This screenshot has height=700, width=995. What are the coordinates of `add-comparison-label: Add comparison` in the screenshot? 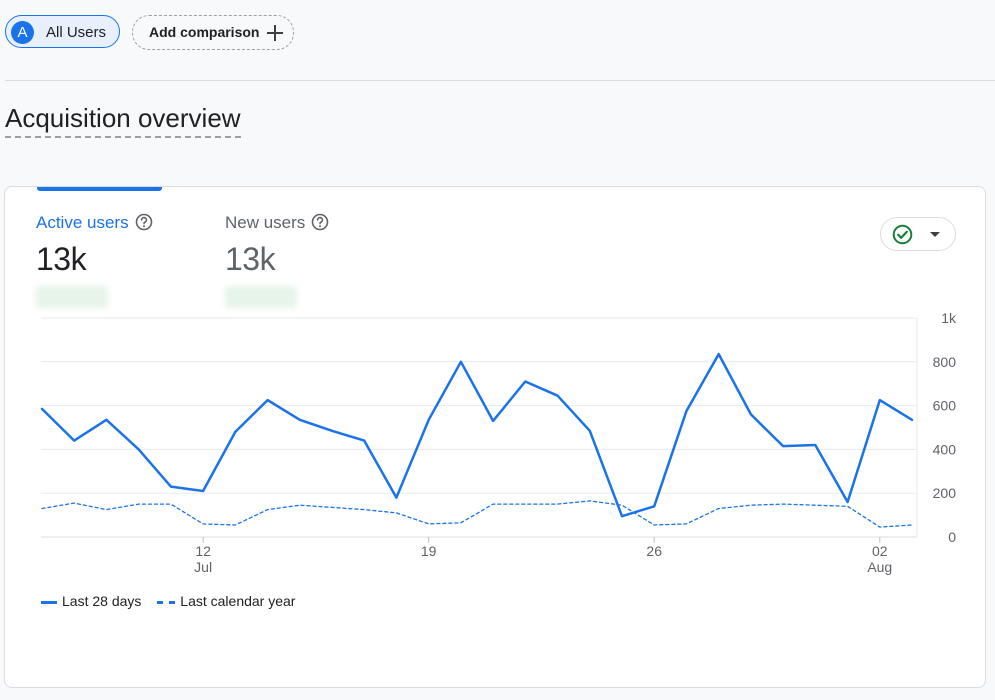 It's located at (204, 32).